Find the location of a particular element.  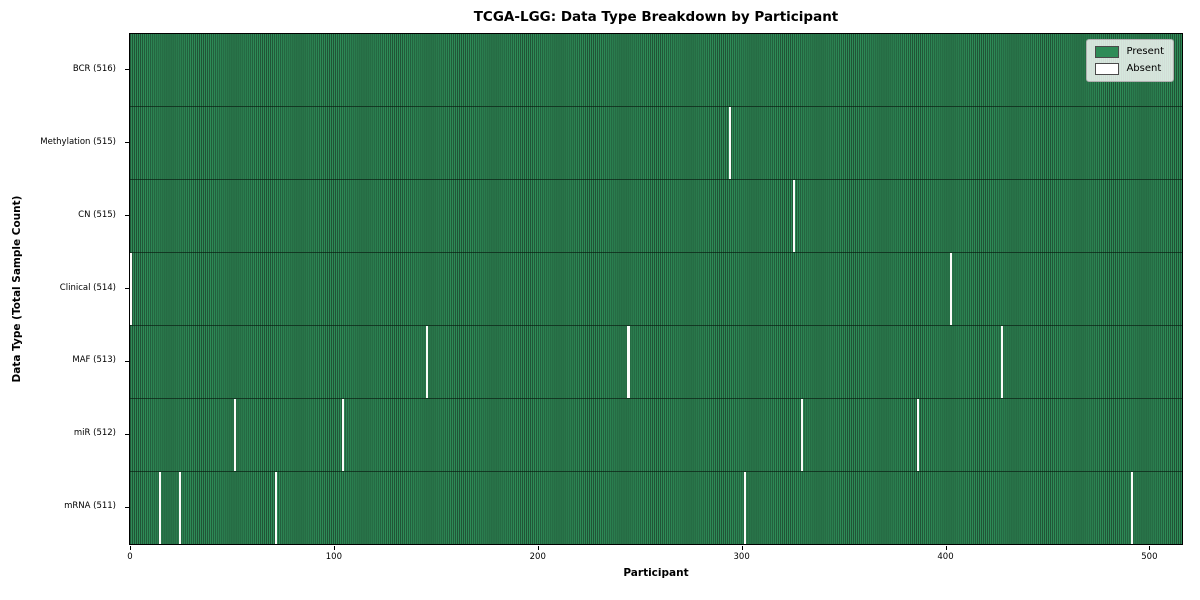

xtick-label: 500 is located at coordinates (1149, 557).